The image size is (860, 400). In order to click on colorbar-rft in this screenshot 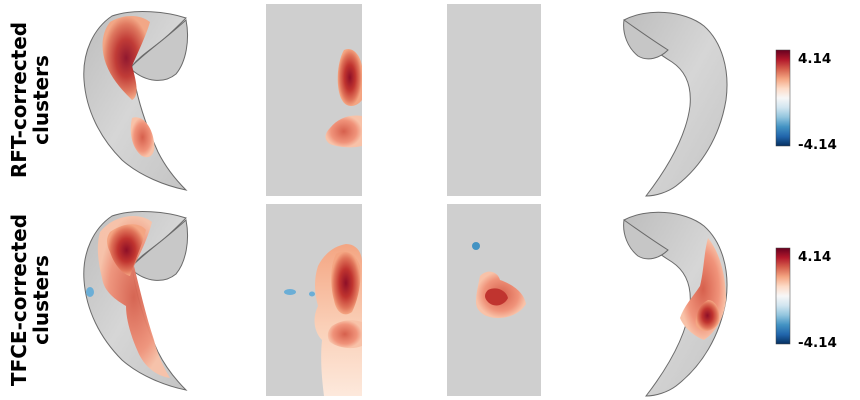, I will do `click(783, 98)`.